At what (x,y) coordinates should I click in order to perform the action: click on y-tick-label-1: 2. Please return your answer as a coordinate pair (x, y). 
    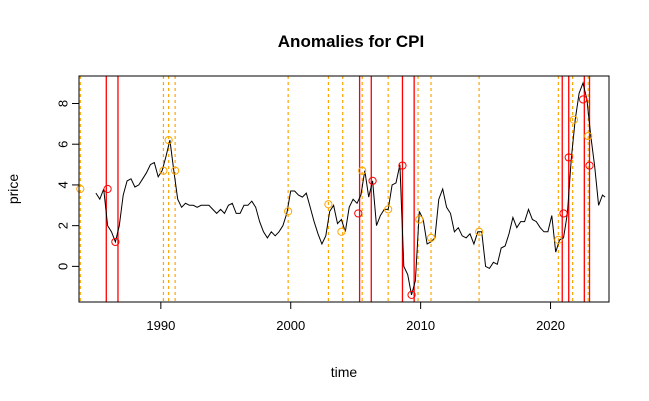
    Looking at the image, I should click on (63, 225).